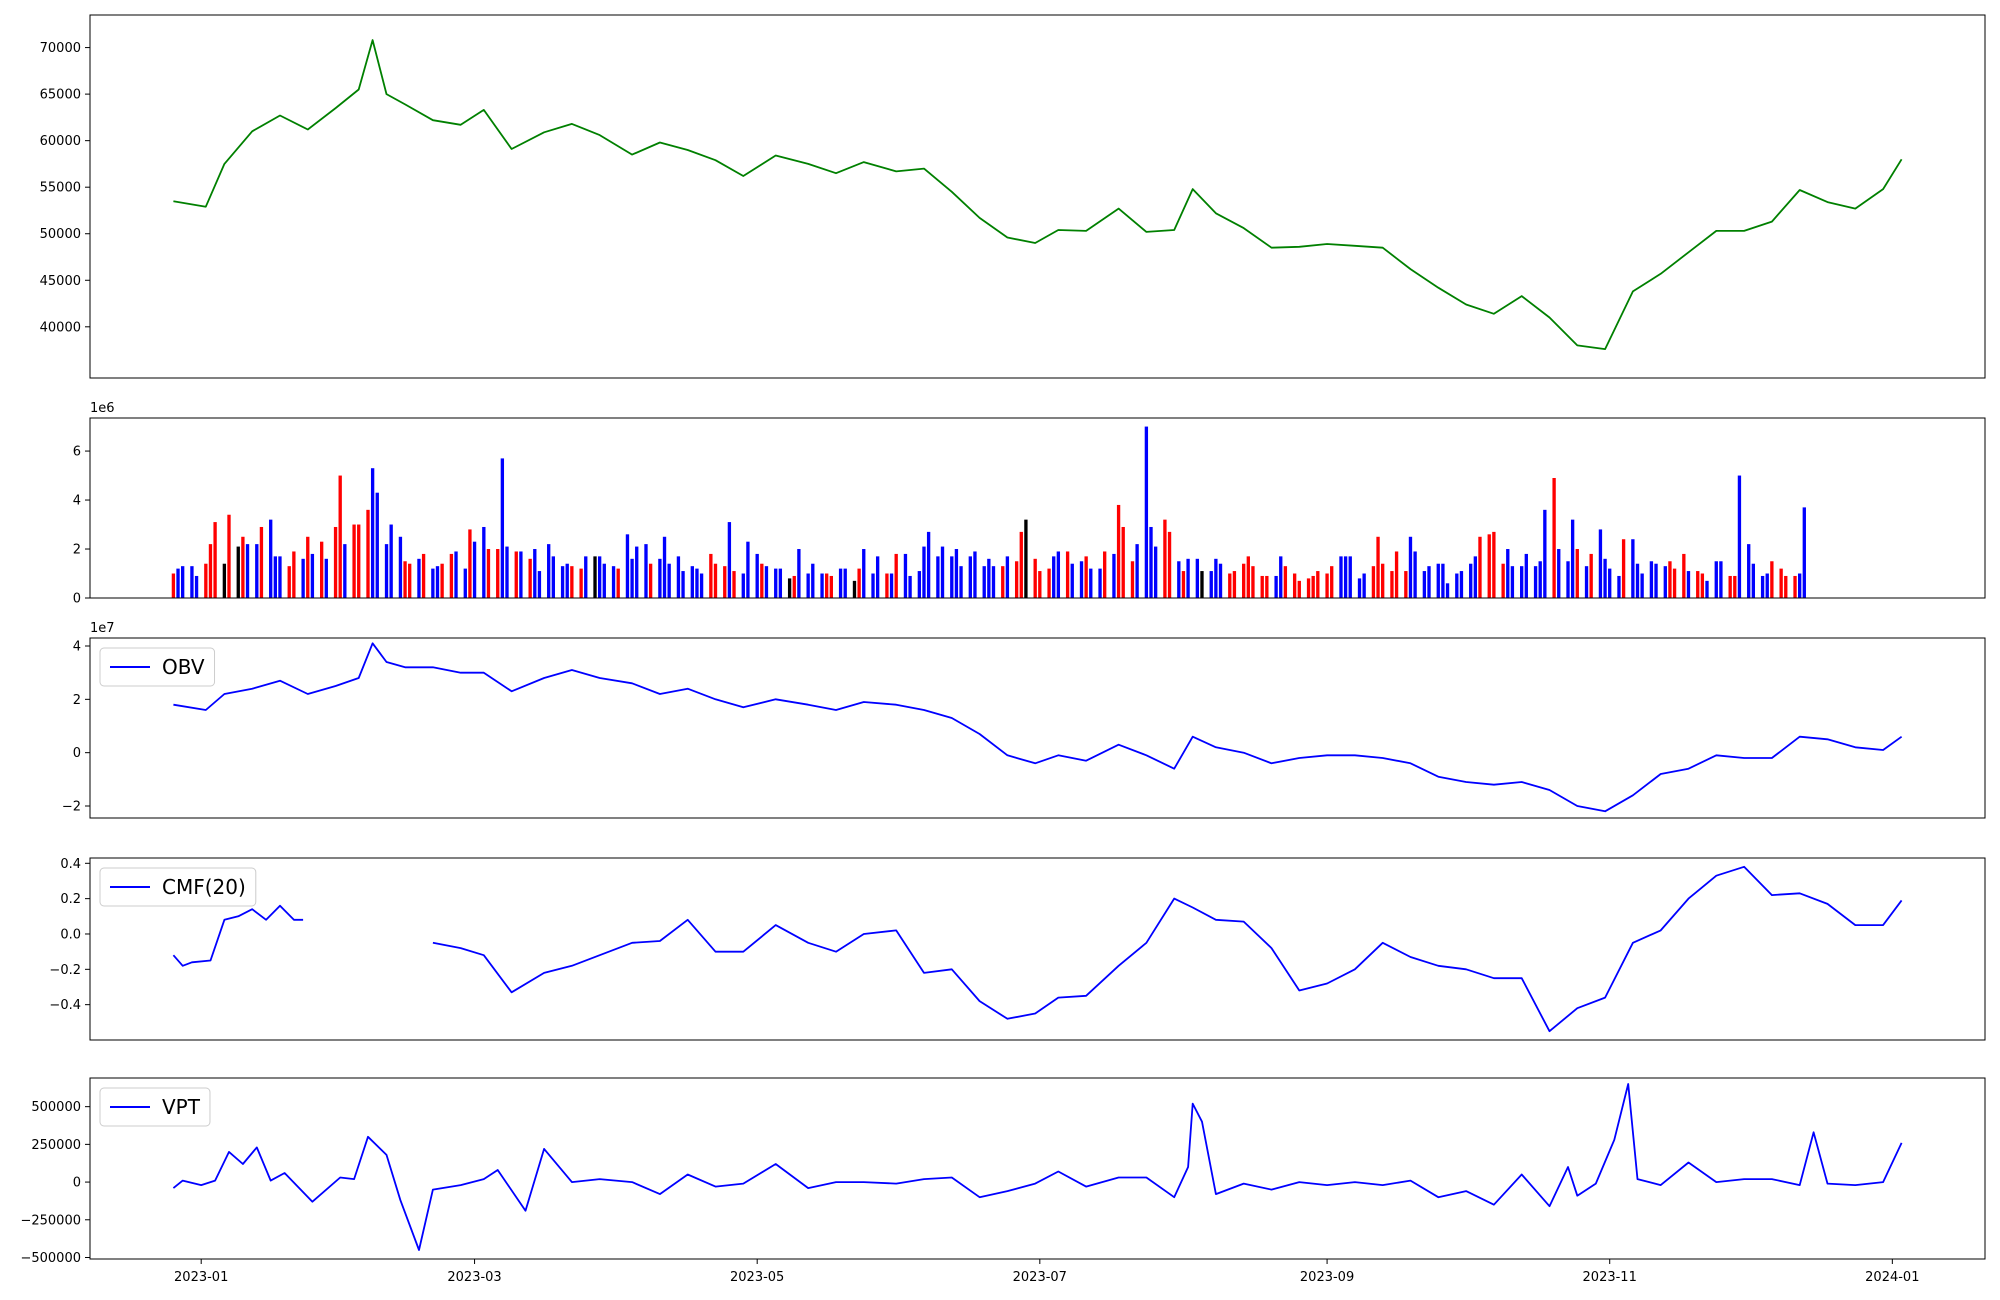 The image size is (2000, 1300). Describe the element at coordinates (157, 667) in the screenshot. I see `legend-box` at that location.